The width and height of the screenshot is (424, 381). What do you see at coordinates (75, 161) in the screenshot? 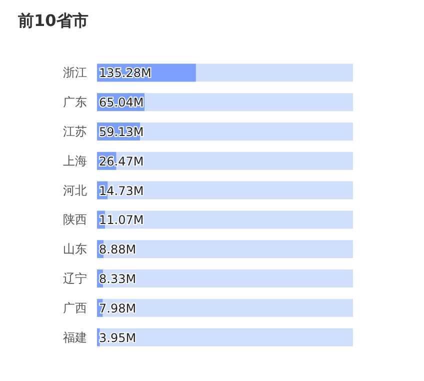
I see `y-tick-label: 上海` at bounding box center [75, 161].